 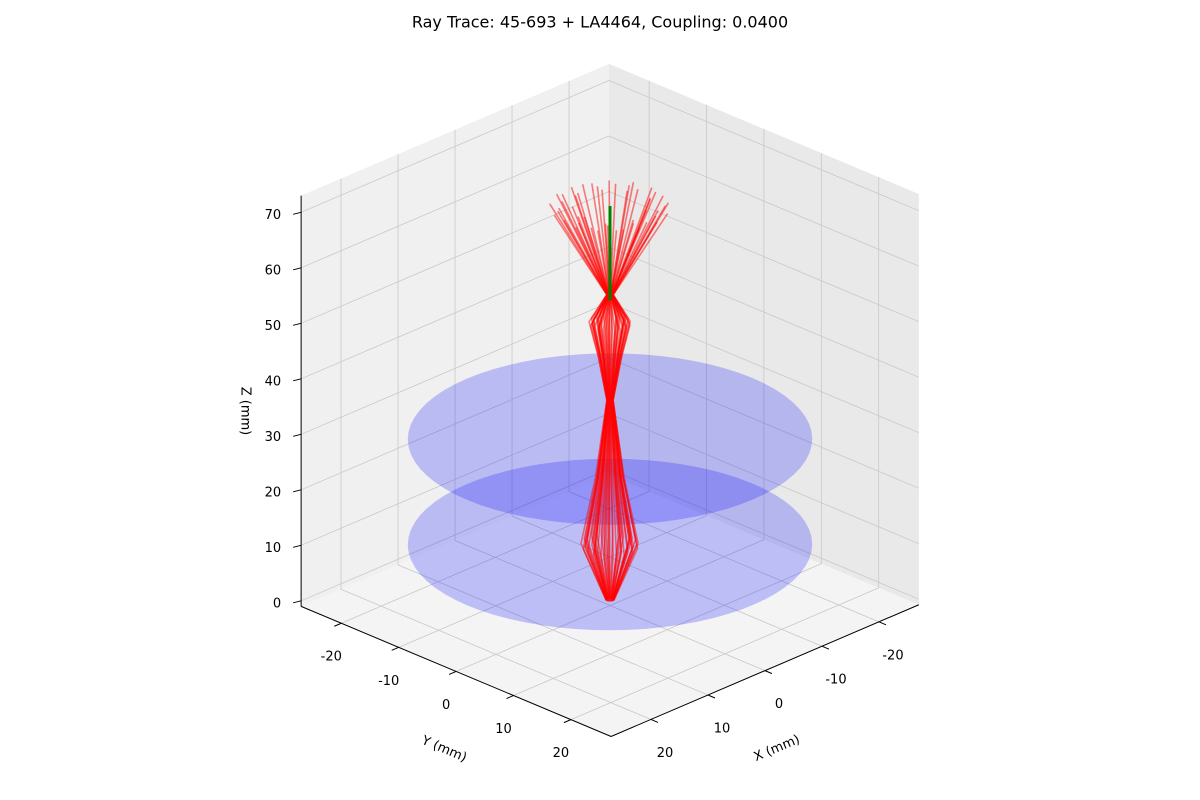 I want to click on x-tick-label: -10, so click(x=835, y=680).